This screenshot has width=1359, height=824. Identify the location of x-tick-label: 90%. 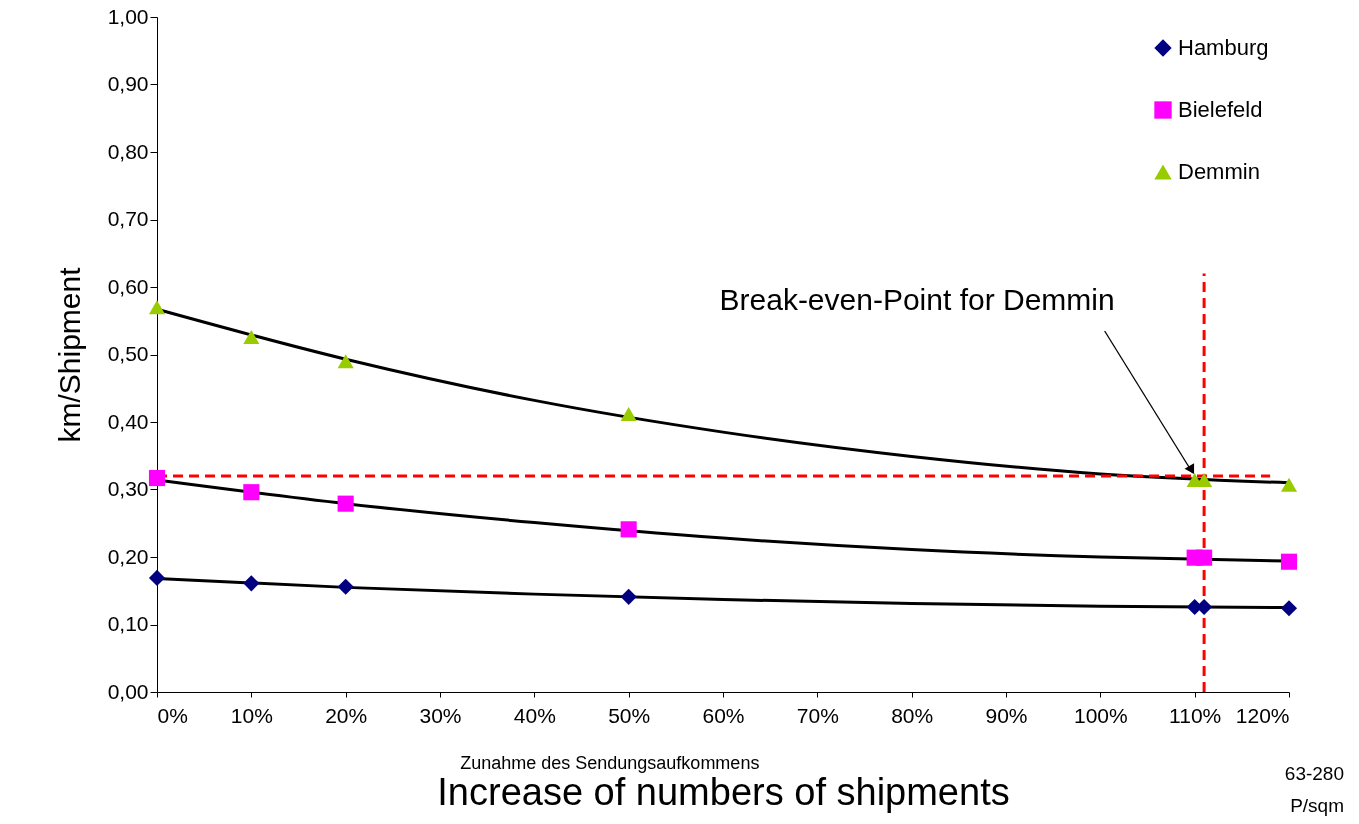
(1006, 715).